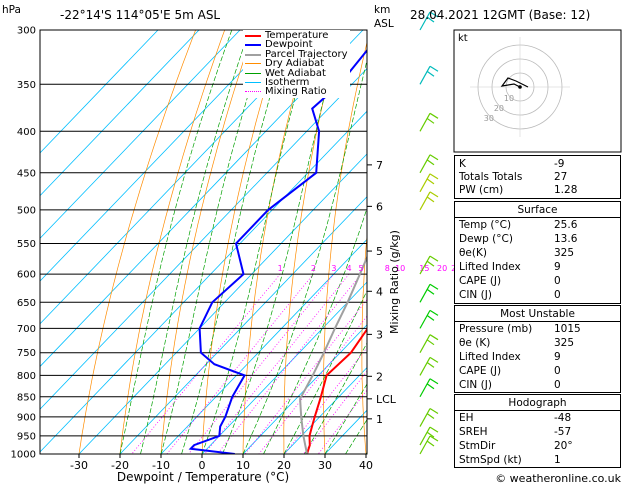  What do you see at coordinates (557, 357) in the screenshot?
I see `mu-value: 9` at bounding box center [557, 357].